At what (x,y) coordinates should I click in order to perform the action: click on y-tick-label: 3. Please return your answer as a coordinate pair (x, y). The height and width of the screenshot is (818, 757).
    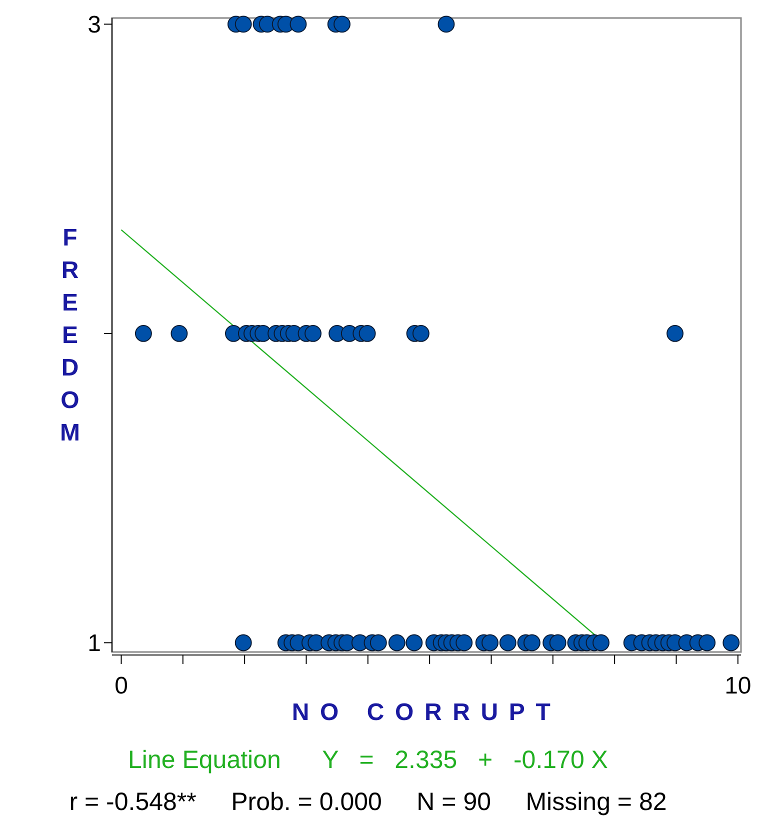
    Looking at the image, I should click on (94, 25).